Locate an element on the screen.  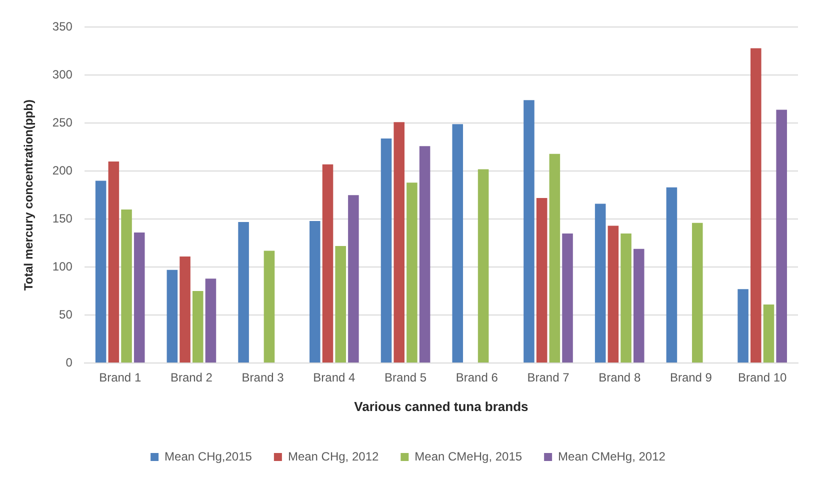
x-axis-title: Various canned tuna brands is located at coordinates (441, 406).